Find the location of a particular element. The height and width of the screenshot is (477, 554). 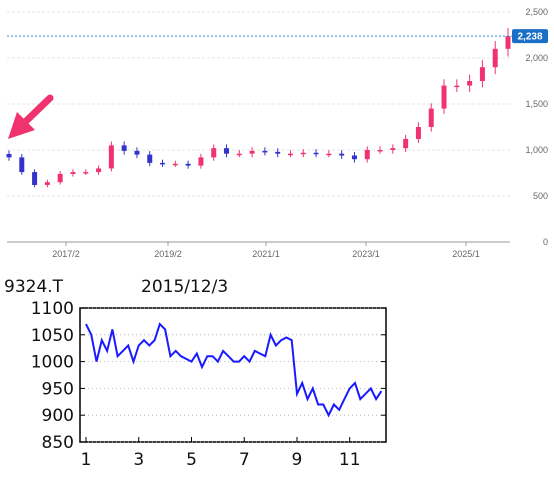

y-tick-label: 1100 is located at coordinates (52, 309).